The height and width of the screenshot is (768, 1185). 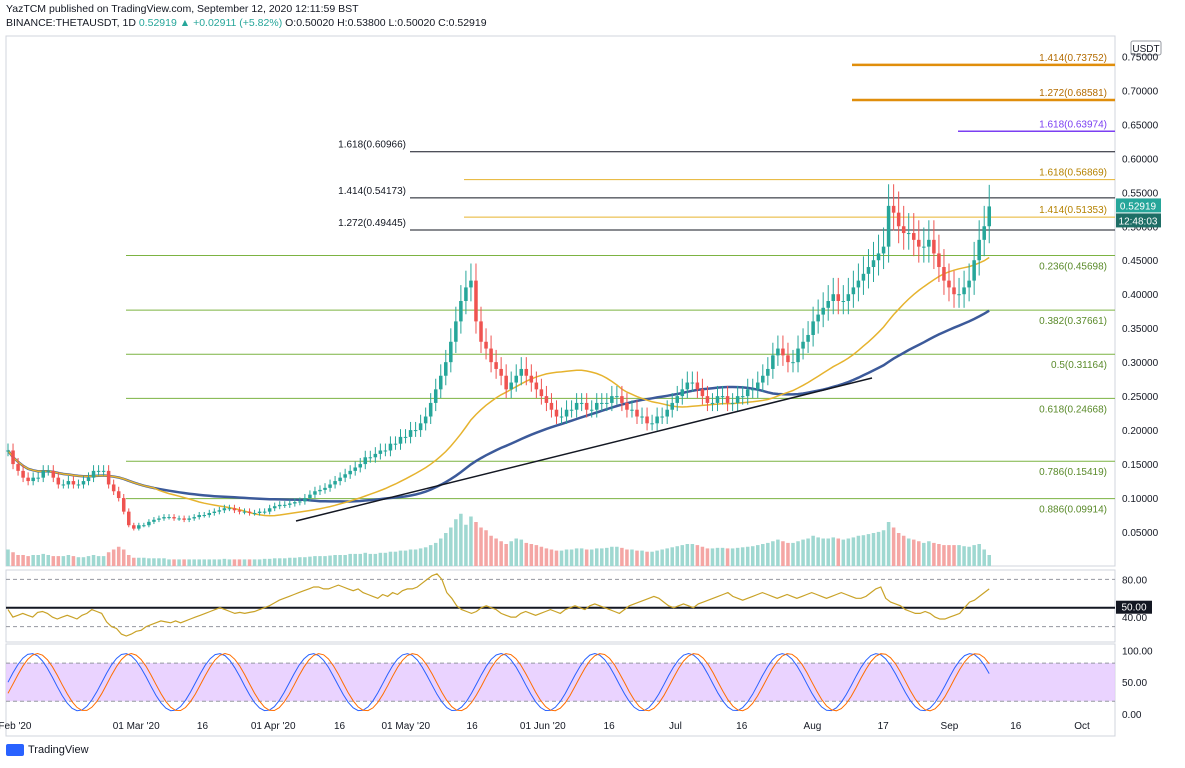 I want to click on fib-label: 0.236(0.45698), so click(x=1073, y=266).